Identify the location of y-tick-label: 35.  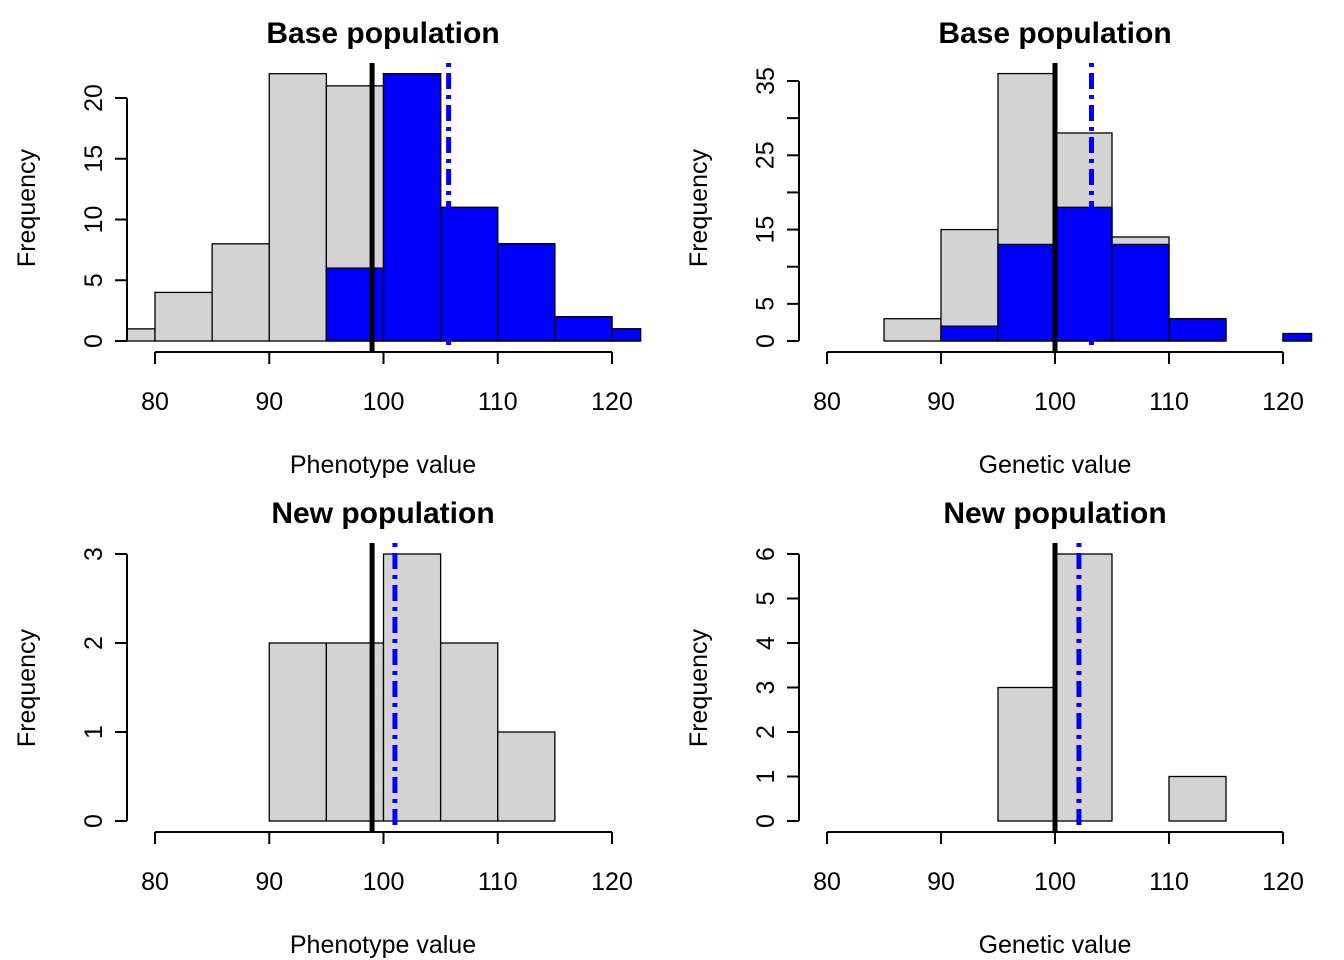
(766, 81).